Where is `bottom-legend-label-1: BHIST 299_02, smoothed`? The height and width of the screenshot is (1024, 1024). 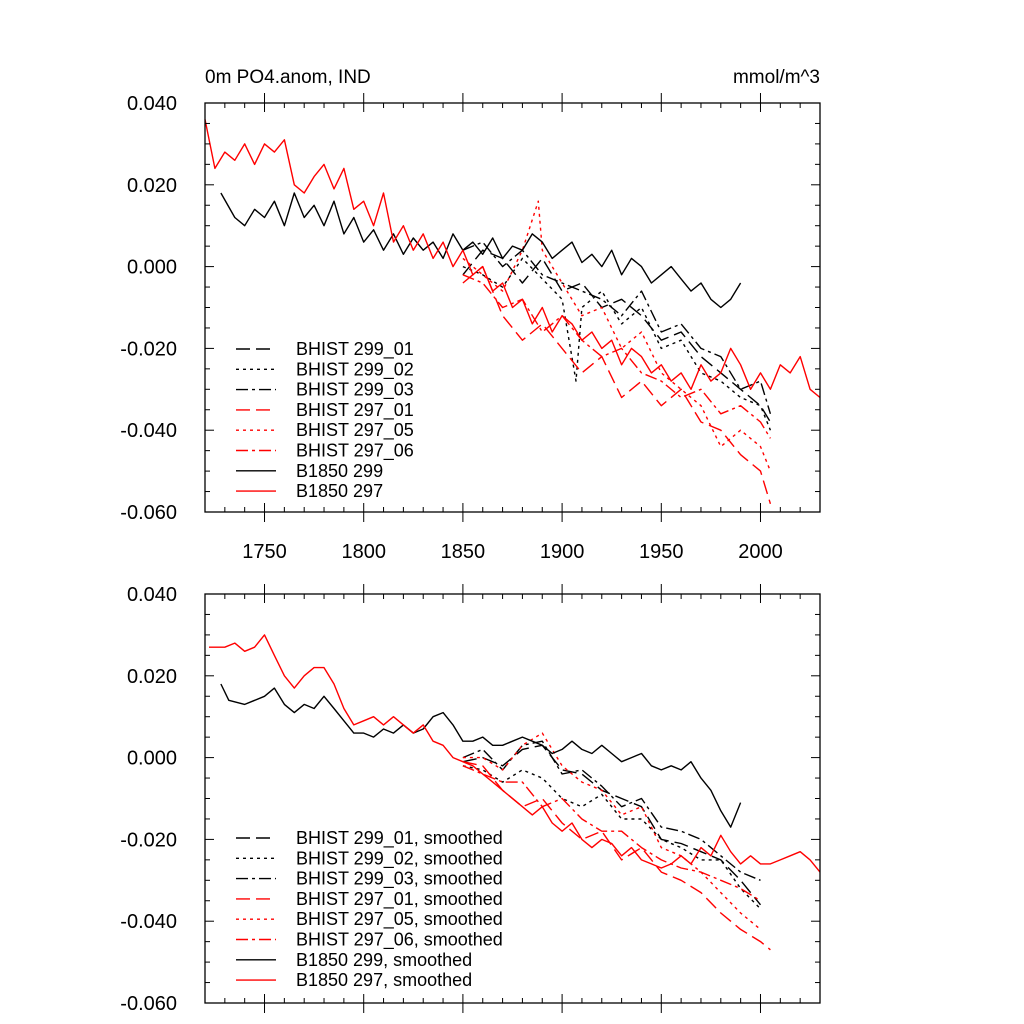 bottom-legend-label-1: BHIST 299_02, smoothed is located at coordinates (399, 858).